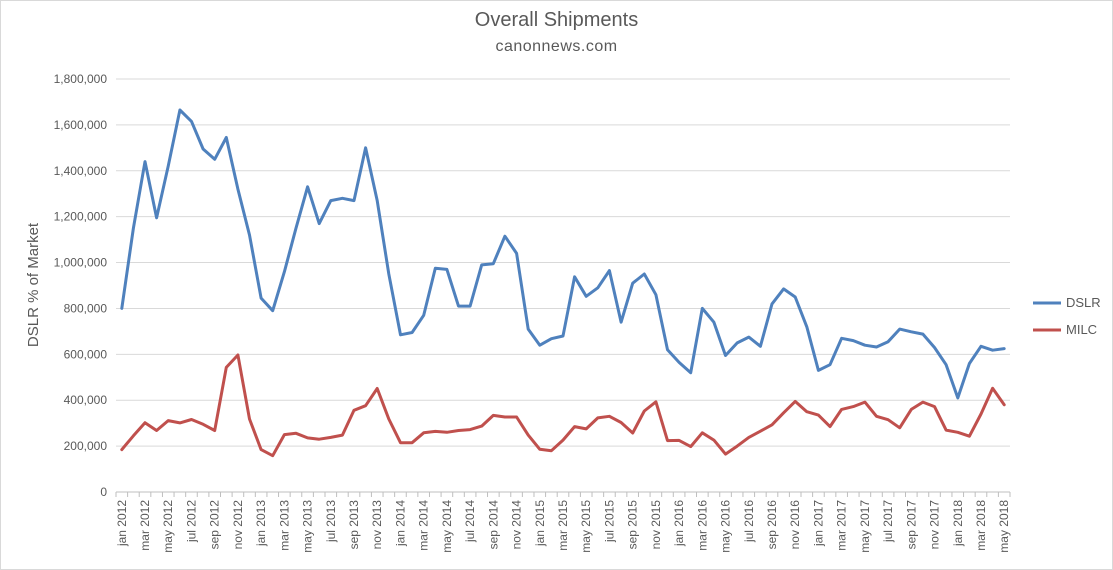  Describe the element at coordinates (1067, 316) in the screenshot. I see `legend: DSLR MILC` at that location.